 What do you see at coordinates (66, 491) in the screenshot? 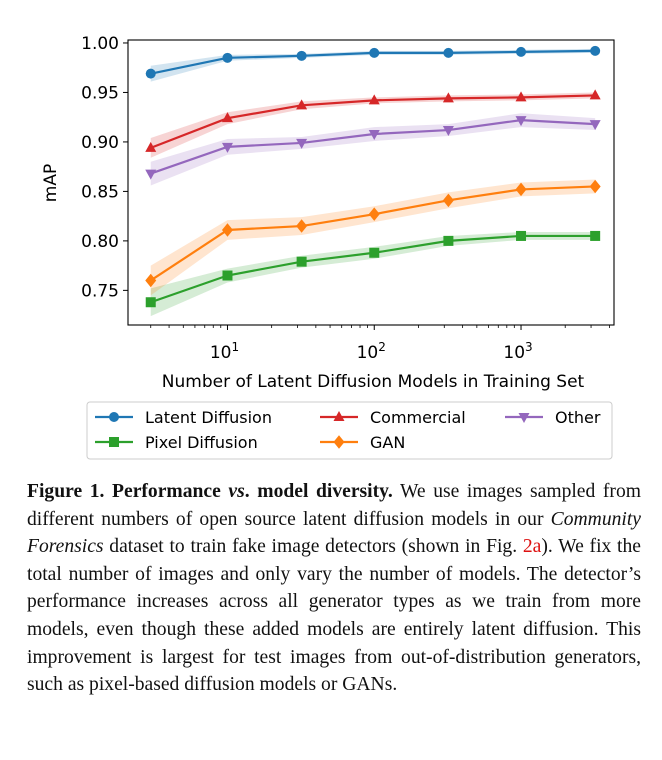
I see `caption-label: Figure 1.` at bounding box center [66, 491].